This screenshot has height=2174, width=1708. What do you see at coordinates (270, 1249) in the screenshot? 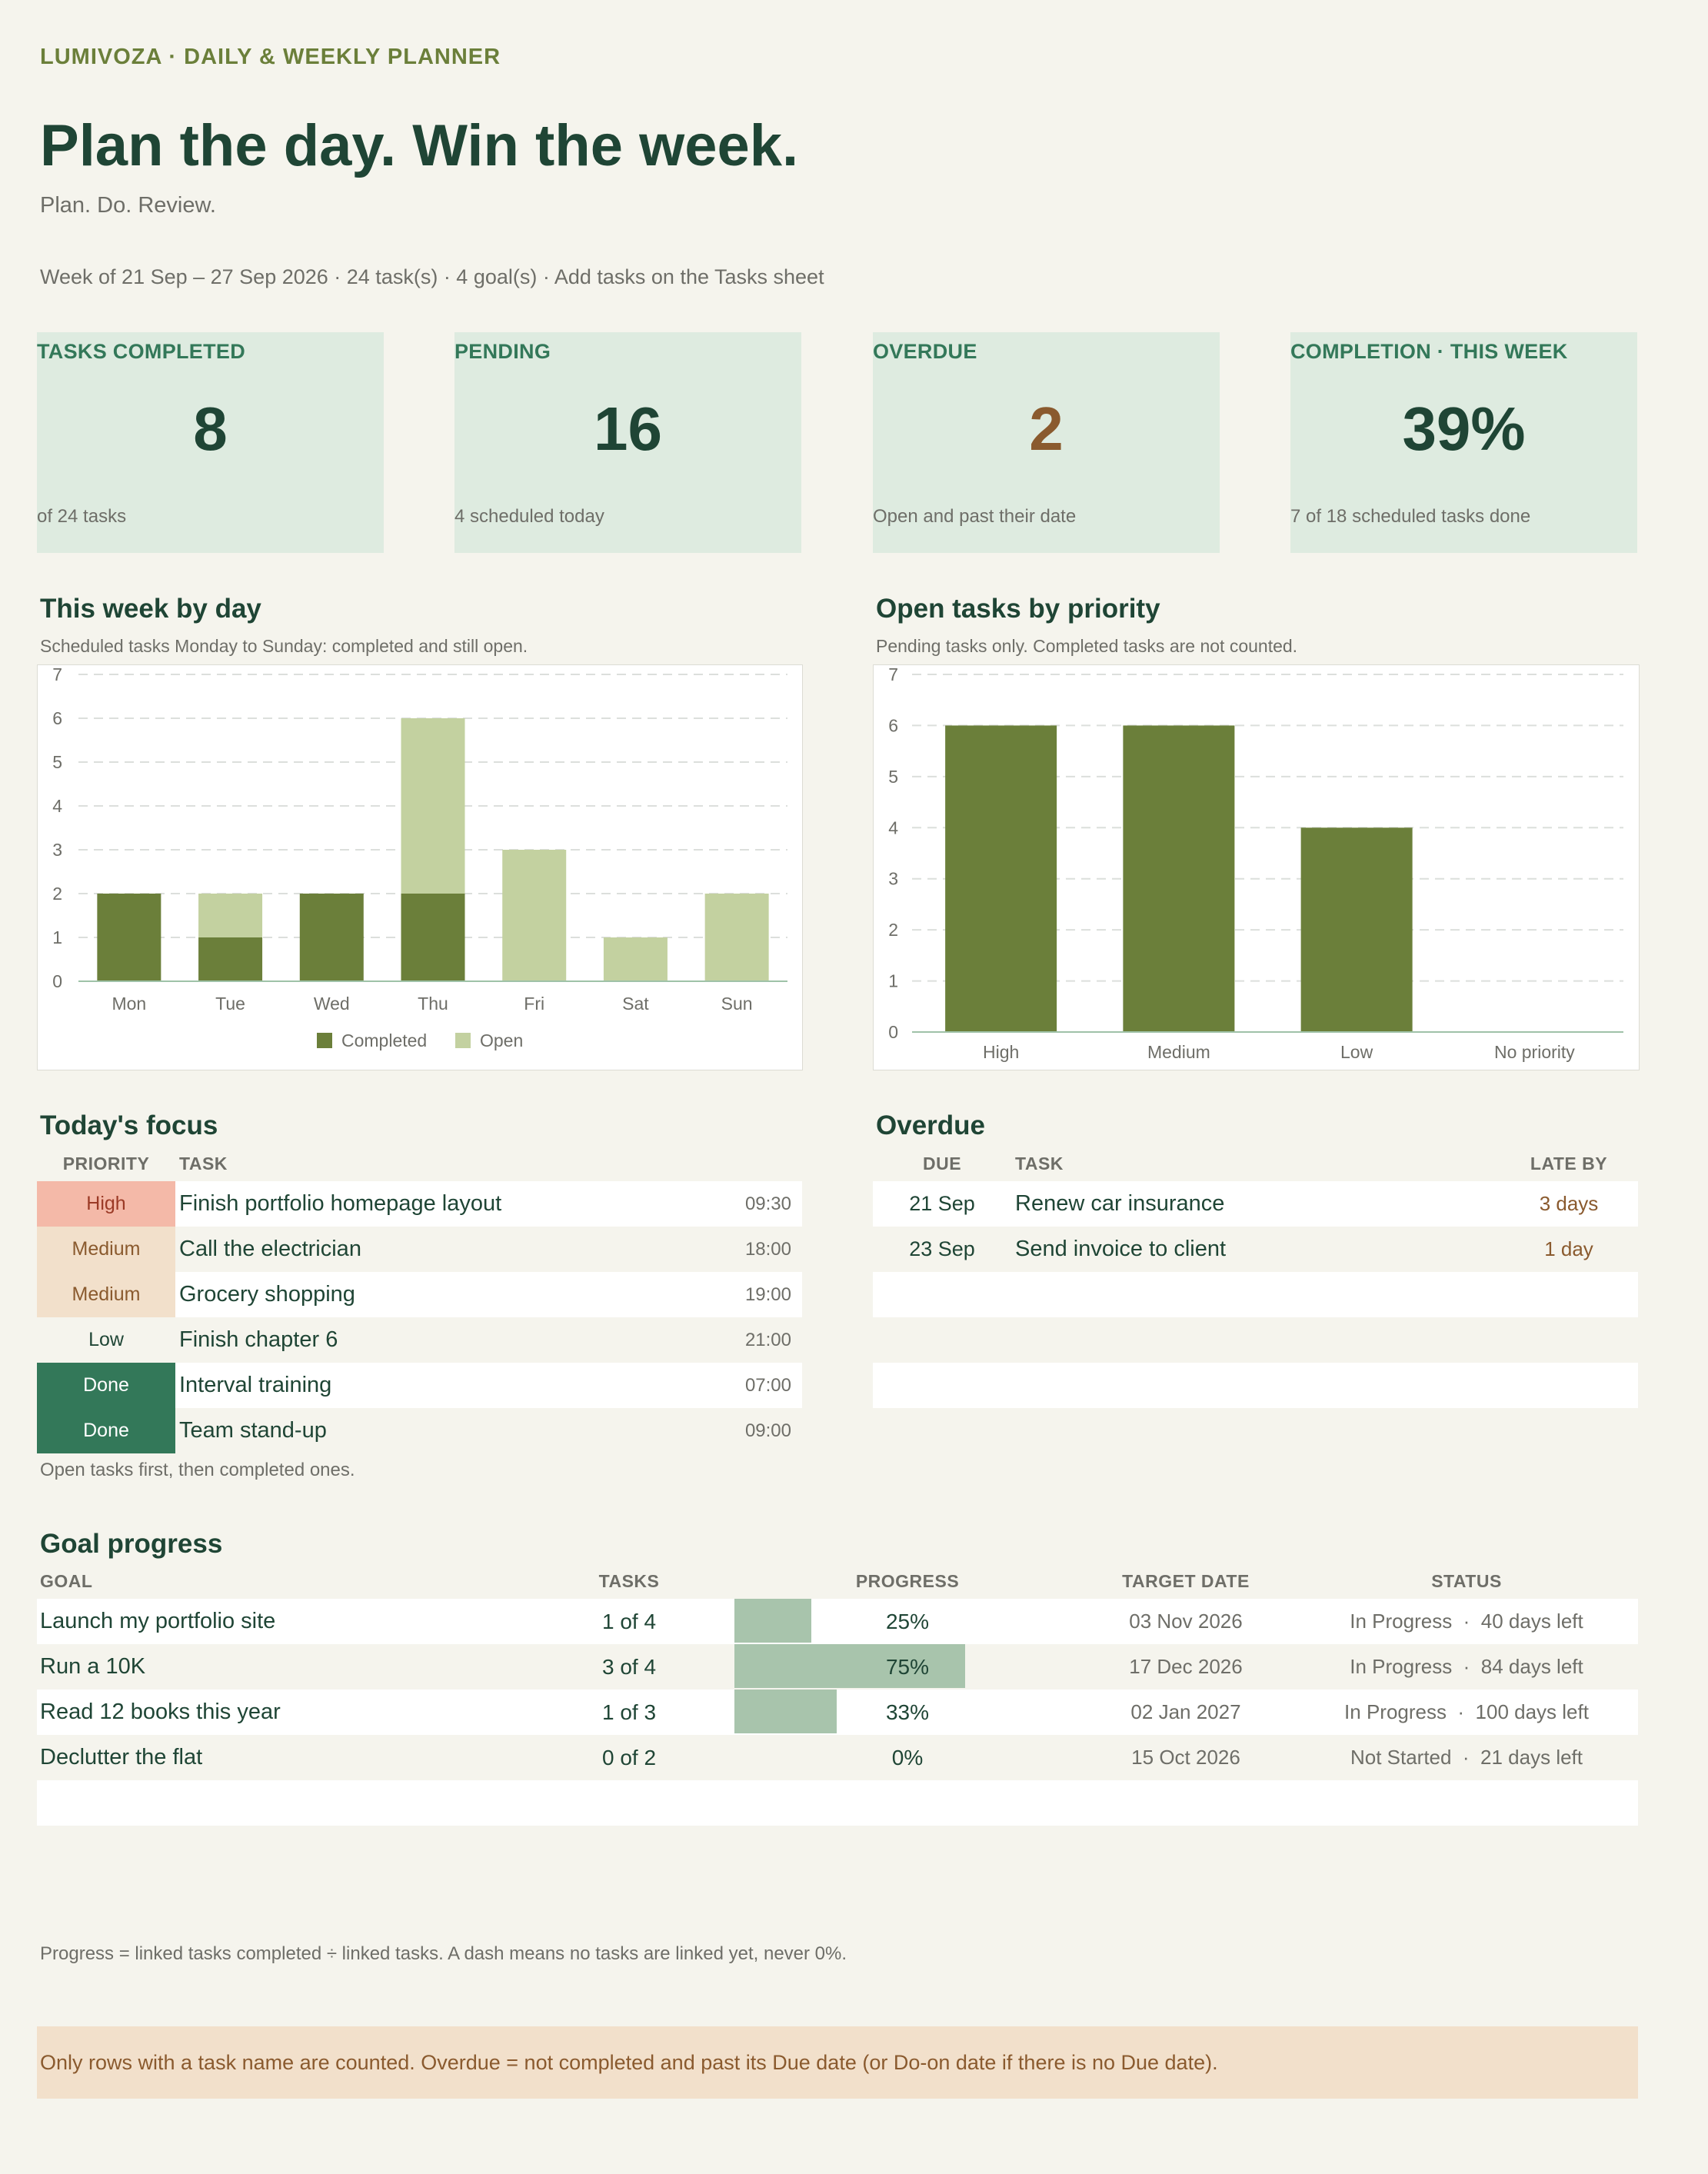
I see `focus-task-name: Call the electrician` at bounding box center [270, 1249].